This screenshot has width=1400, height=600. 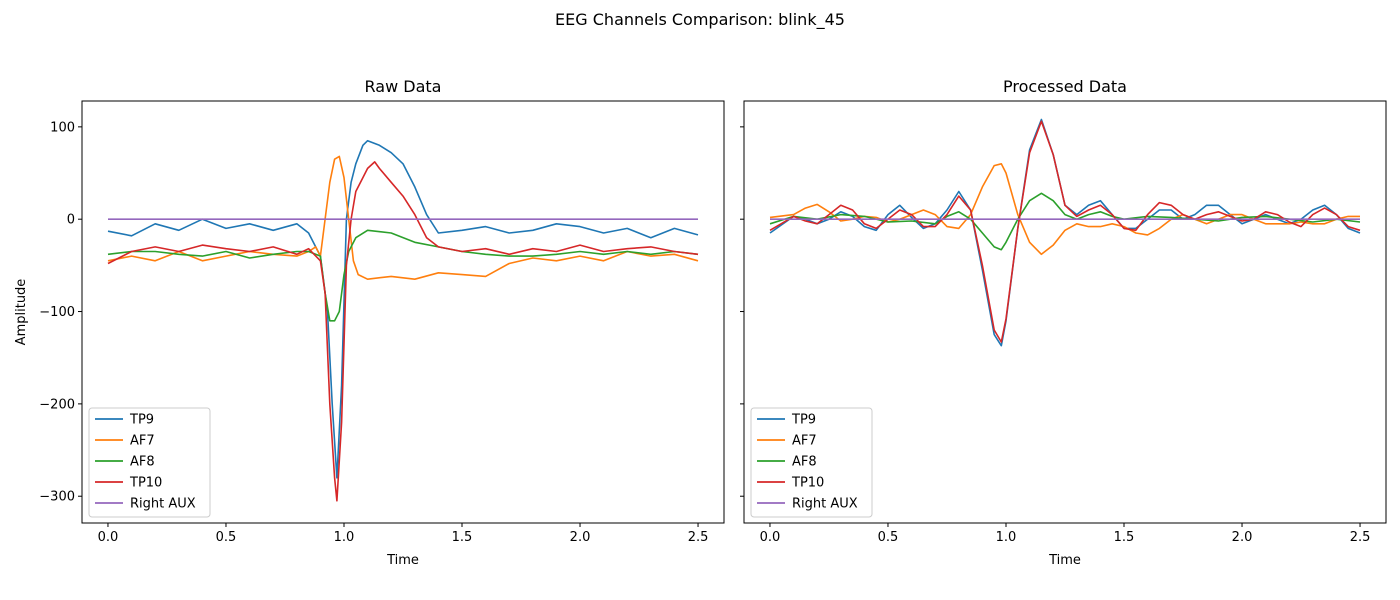 I want to click on panel-title: Processed Data, so click(x=1065, y=86).